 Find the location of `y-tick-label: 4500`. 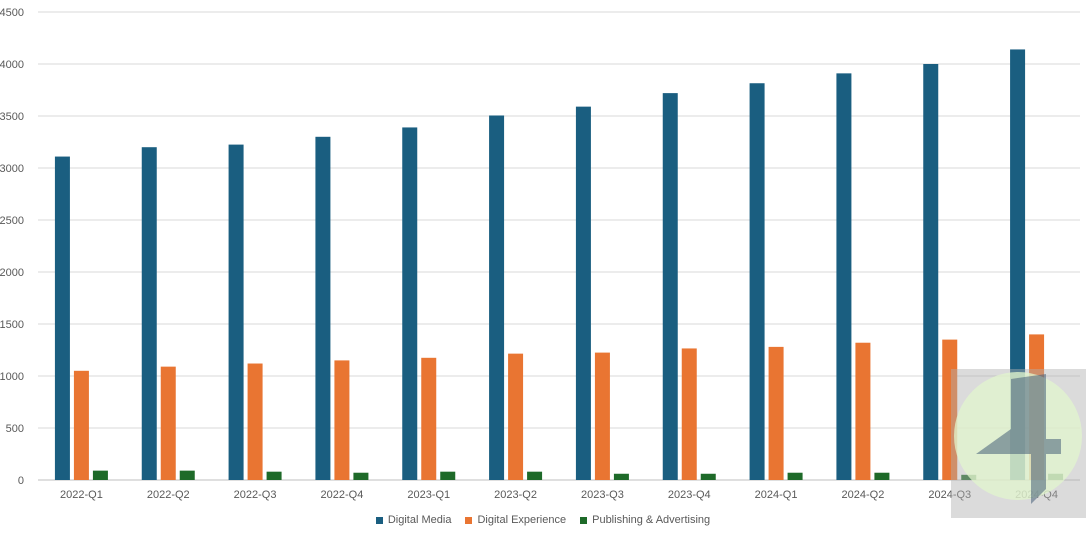

y-tick-label: 4500 is located at coordinates (12, 13).